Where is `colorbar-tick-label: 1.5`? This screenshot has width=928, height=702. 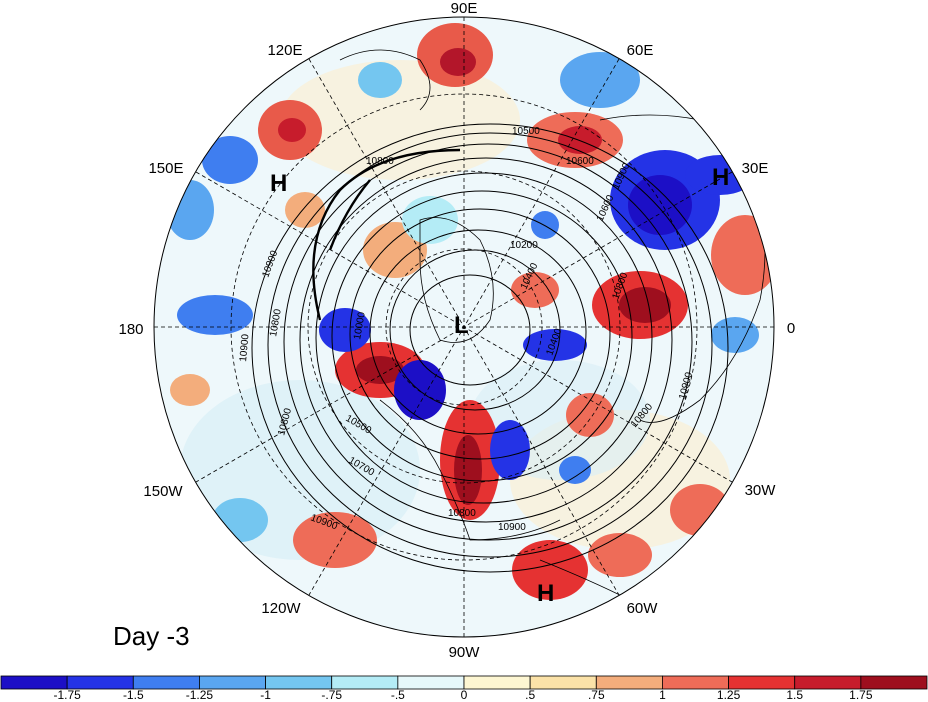
colorbar-tick-label: 1.5 is located at coordinates (794, 695).